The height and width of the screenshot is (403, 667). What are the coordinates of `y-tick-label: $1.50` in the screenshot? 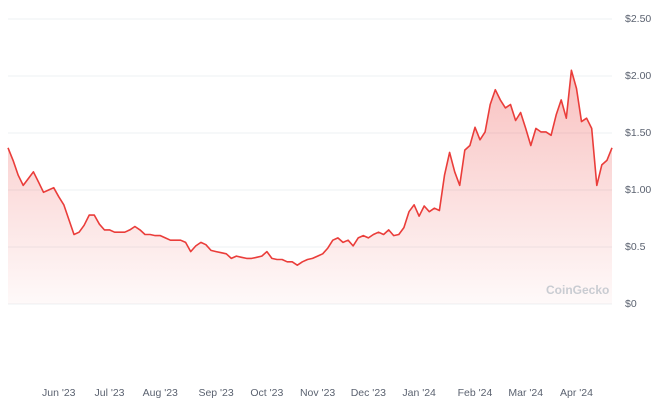 It's located at (638, 133).